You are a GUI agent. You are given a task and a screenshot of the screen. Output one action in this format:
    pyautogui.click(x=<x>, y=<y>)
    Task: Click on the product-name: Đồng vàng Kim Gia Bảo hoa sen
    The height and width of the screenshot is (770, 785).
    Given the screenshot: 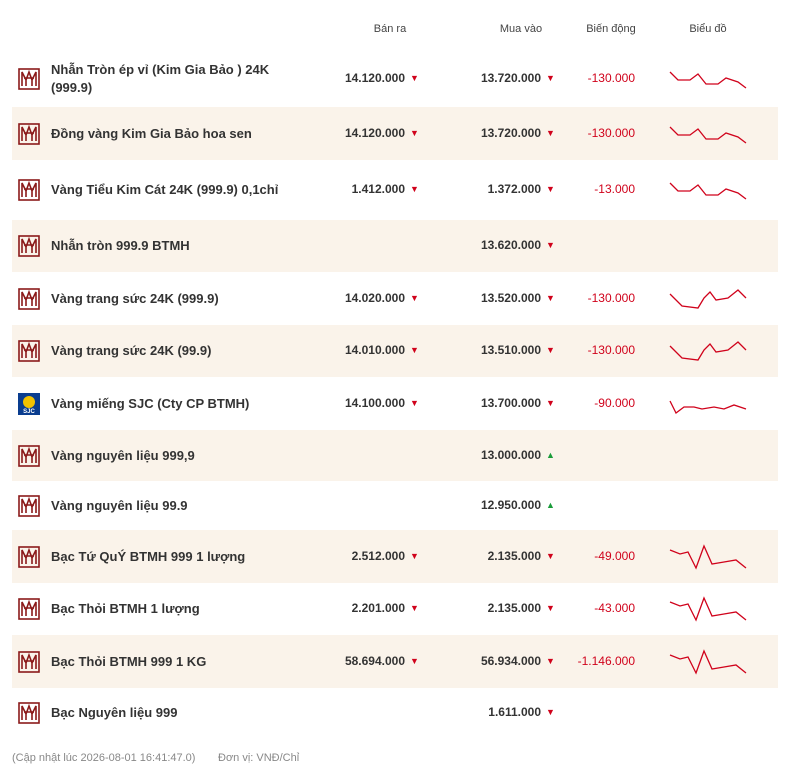 What is the action you would take?
    pyautogui.click(x=151, y=133)
    